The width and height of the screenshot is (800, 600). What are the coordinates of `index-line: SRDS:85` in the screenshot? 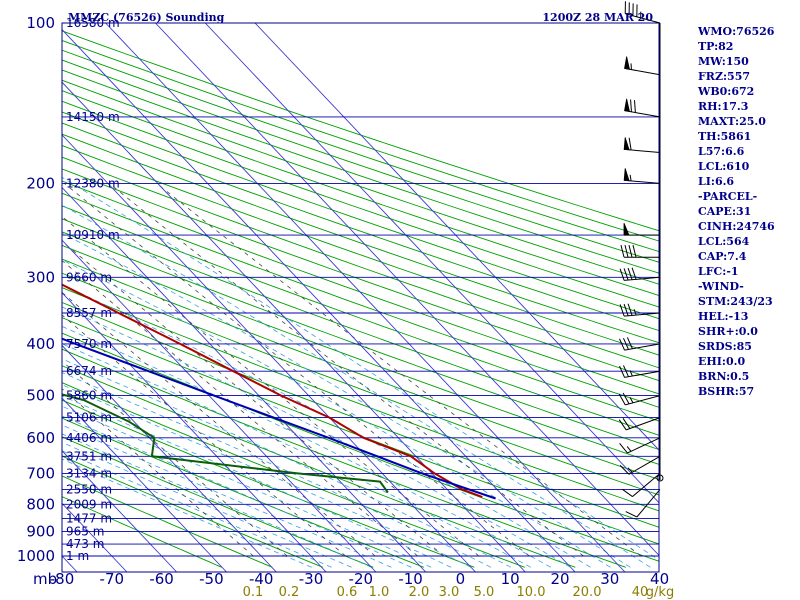 It's located at (725, 346).